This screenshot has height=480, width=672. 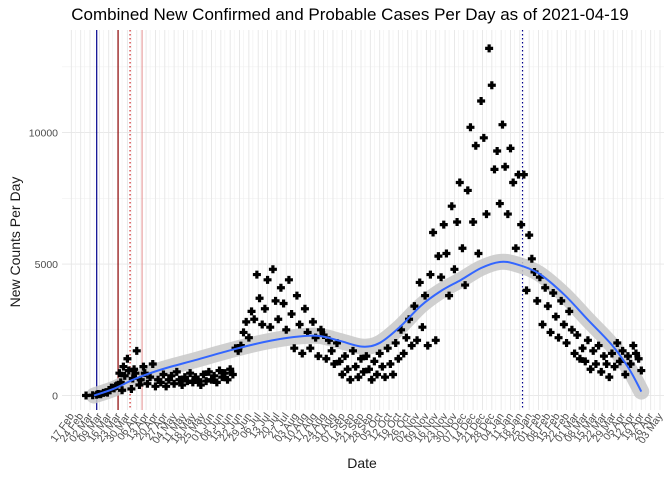 I want to click on y-tick-label: 0, so click(x=55, y=397).